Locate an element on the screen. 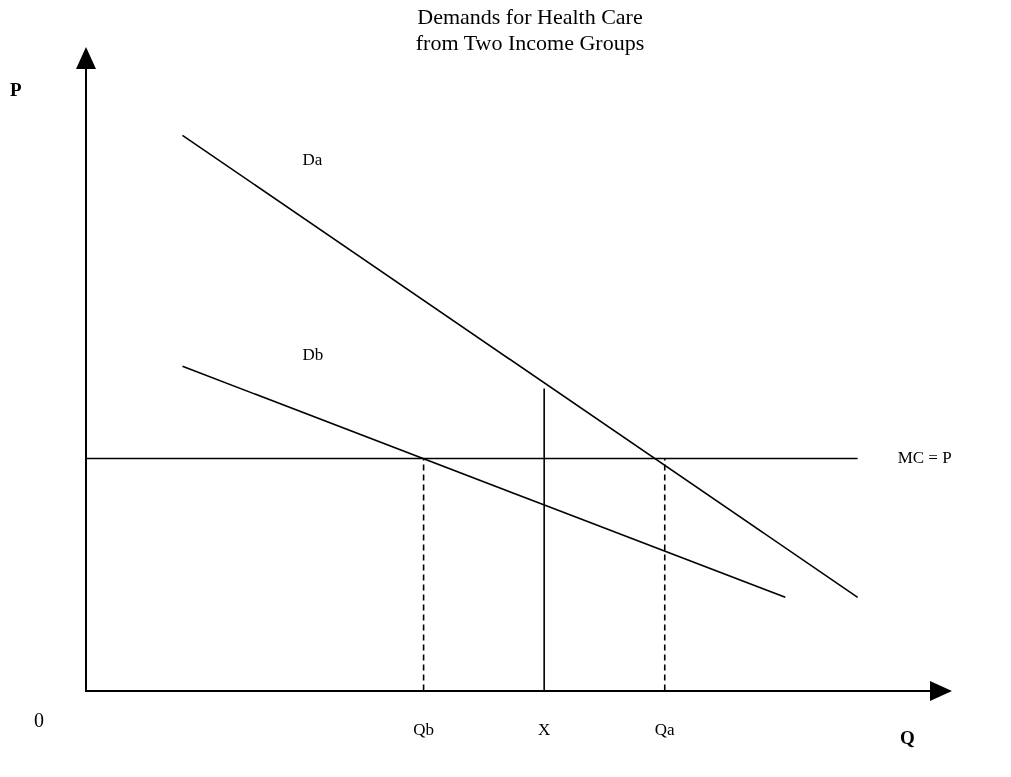 The height and width of the screenshot is (777, 1011). x-tick-label: Qb is located at coordinates (423, 730).